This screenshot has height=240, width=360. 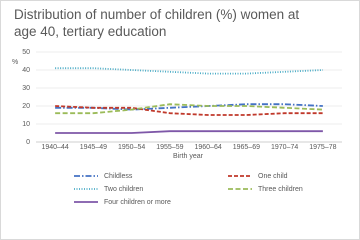 I want to click on y-axis-label: %, so click(x=15, y=62).